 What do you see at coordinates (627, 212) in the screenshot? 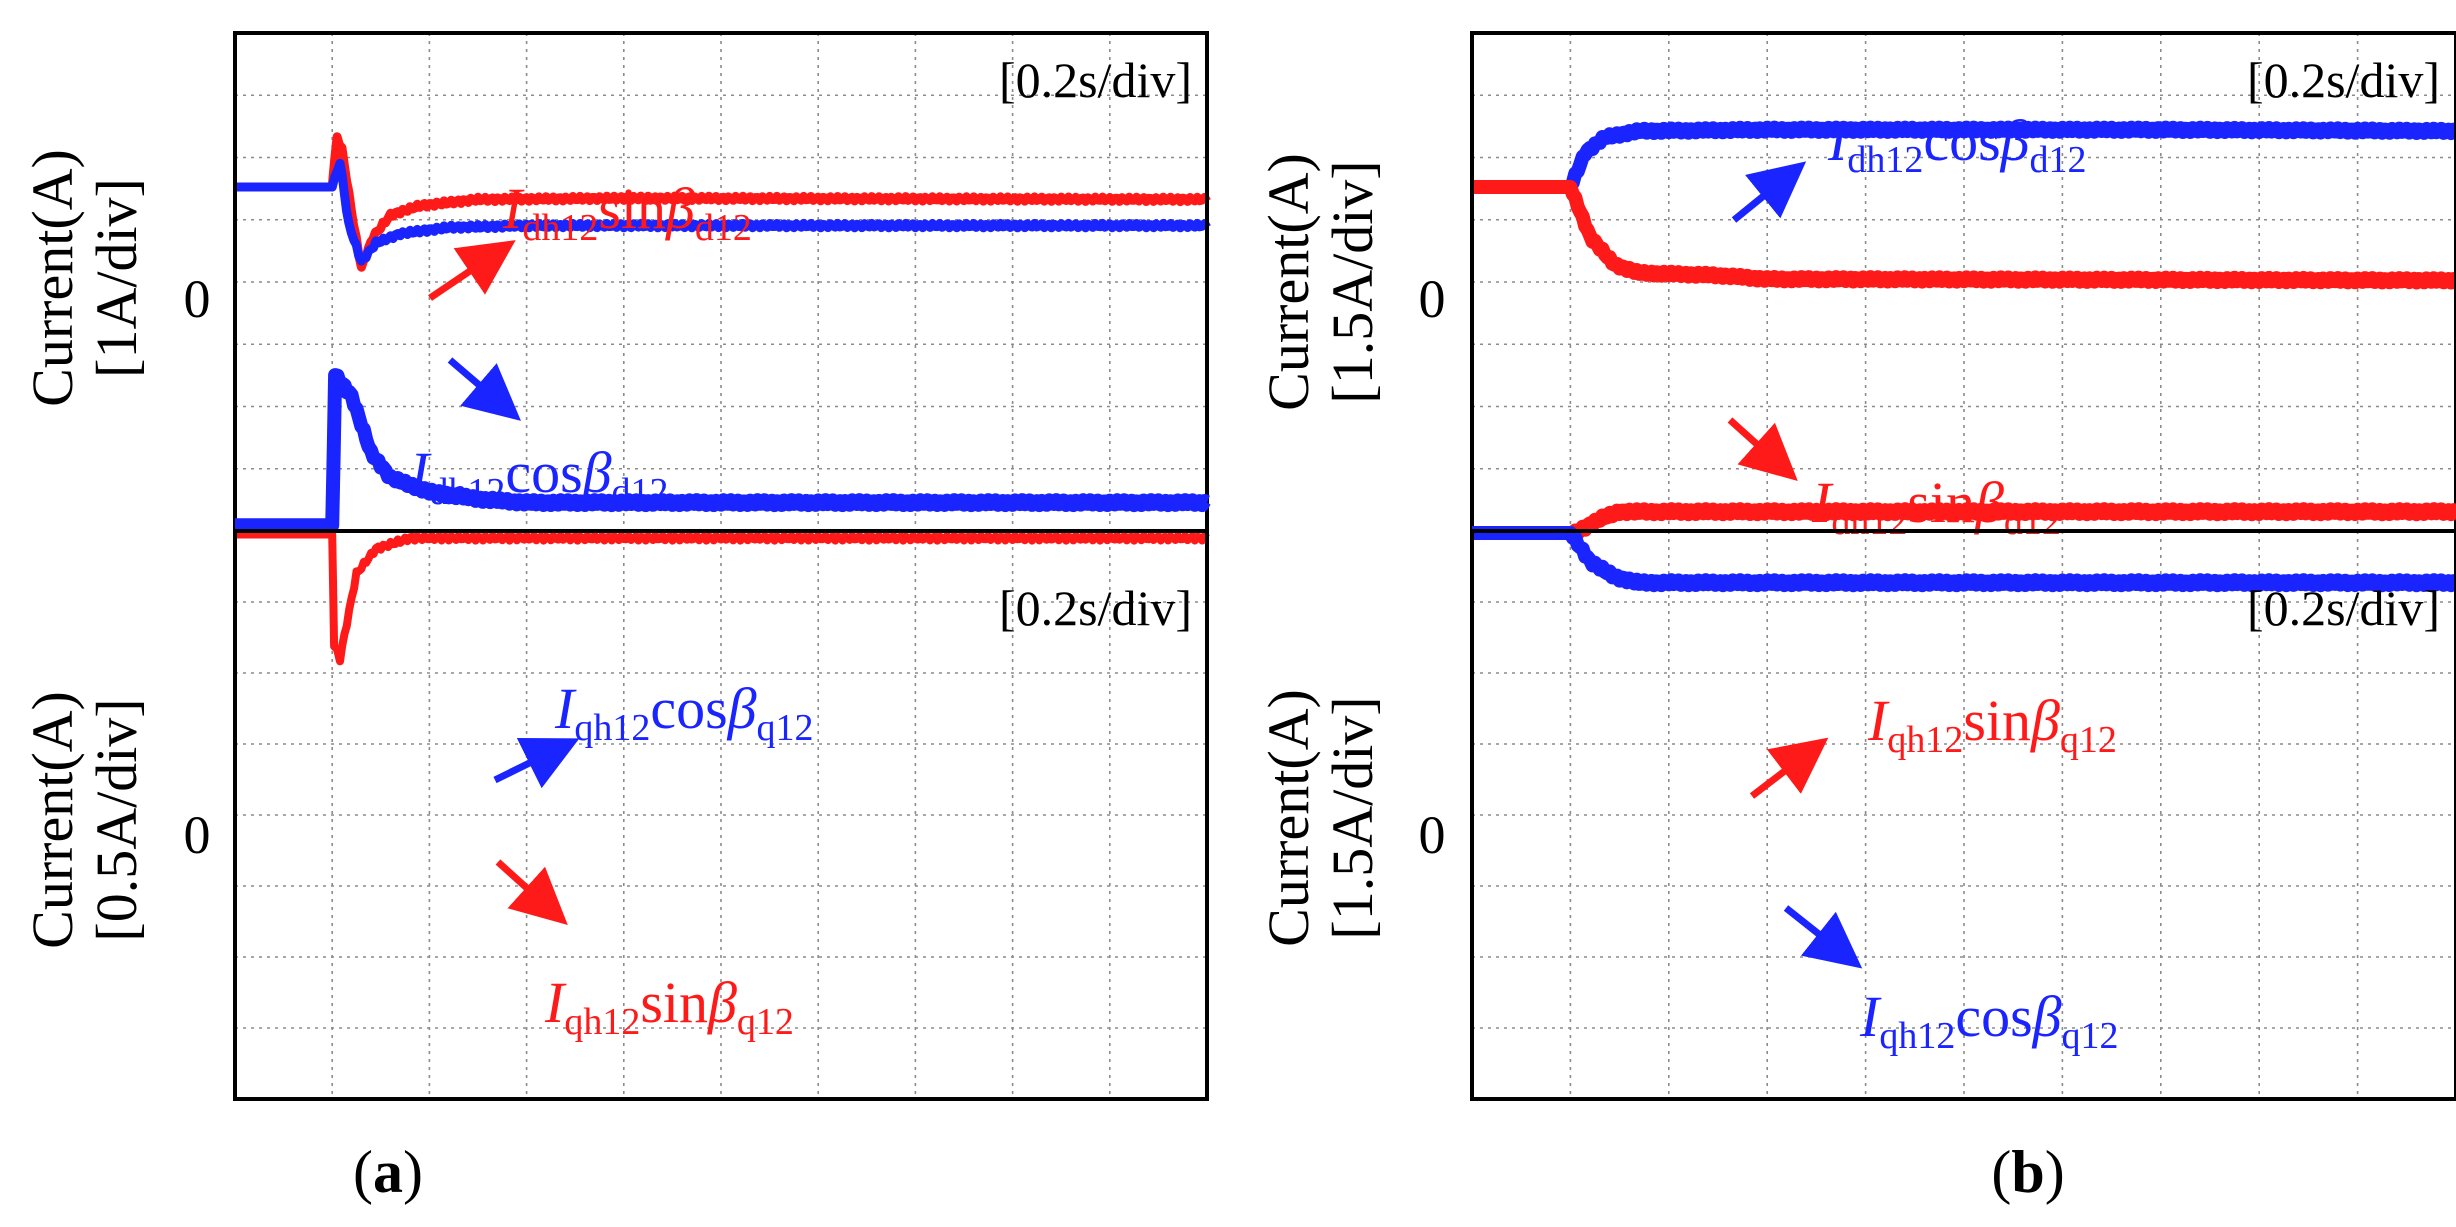
I see `annotation-label: Idh12sinβd12` at bounding box center [627, 212].